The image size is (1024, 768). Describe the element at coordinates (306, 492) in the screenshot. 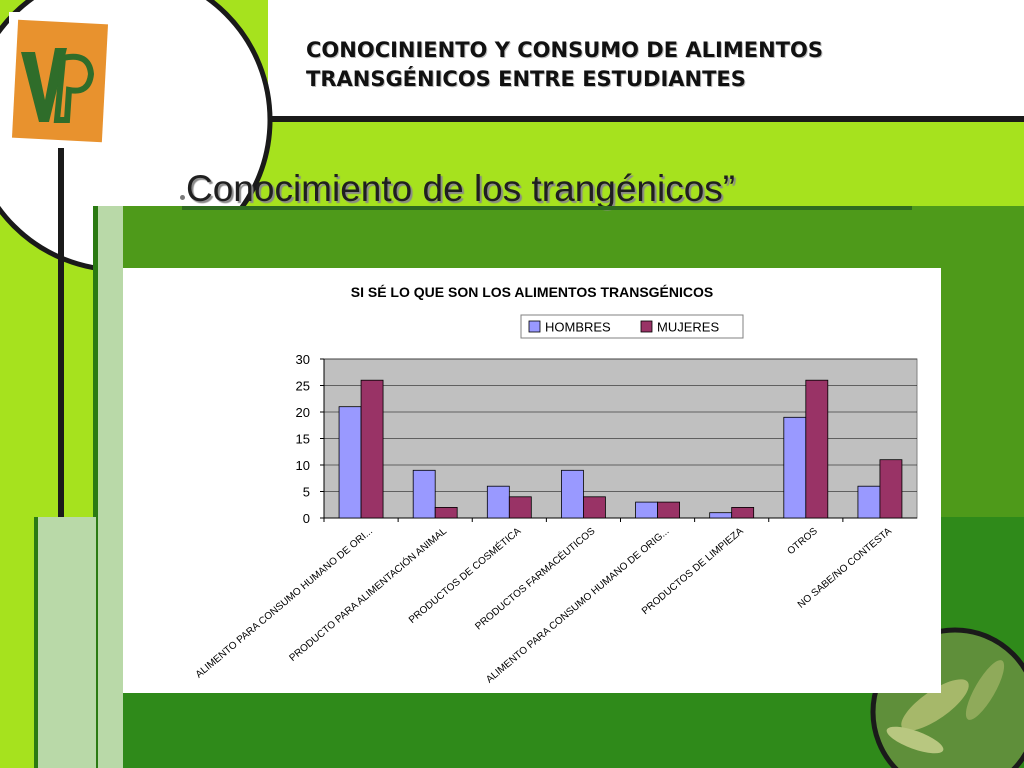

I see `y-tick-label: 5` at that location.